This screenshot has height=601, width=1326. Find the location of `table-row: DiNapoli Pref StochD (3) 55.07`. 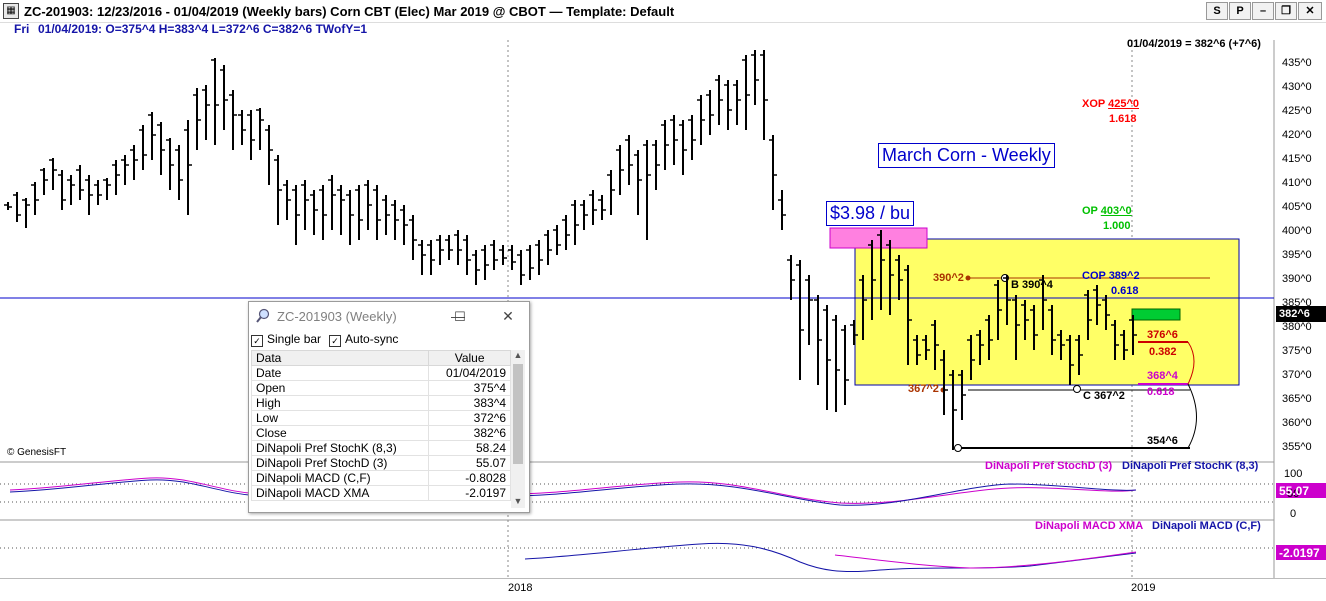

table-row: DiNapoli Pref StochD (3) 55.07 is located at coordinates (380, 463).